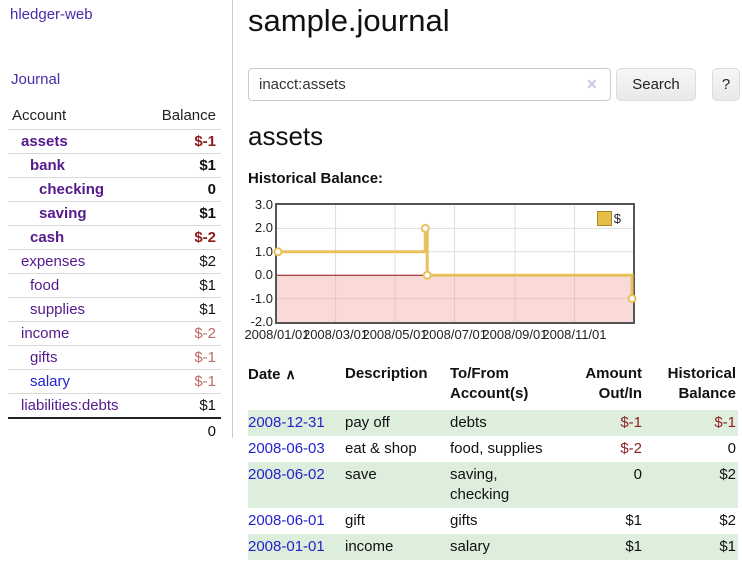 The height and width of the screenshot is (582, 742). Describe the element at coordinates (355, 520) in the screenshot. I see `transaction-description-cell: gift` at that location.